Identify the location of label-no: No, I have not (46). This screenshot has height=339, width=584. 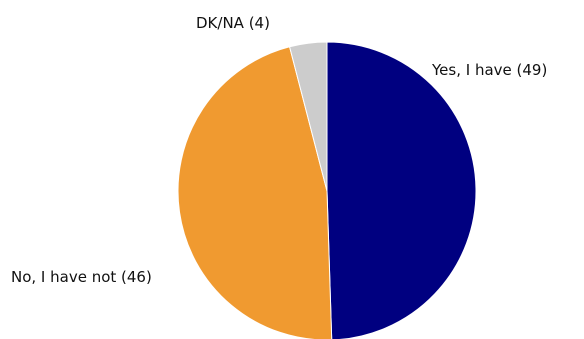
(81, 277).